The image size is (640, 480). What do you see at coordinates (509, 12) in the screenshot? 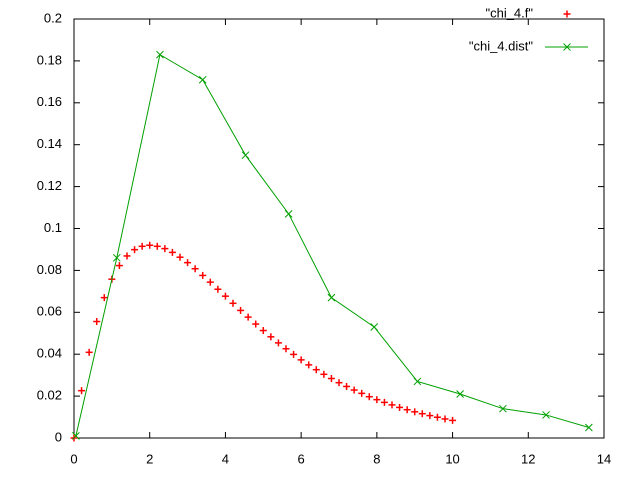
I see `legend-label: "chi_4.f"` at bounding box center [509, 12].